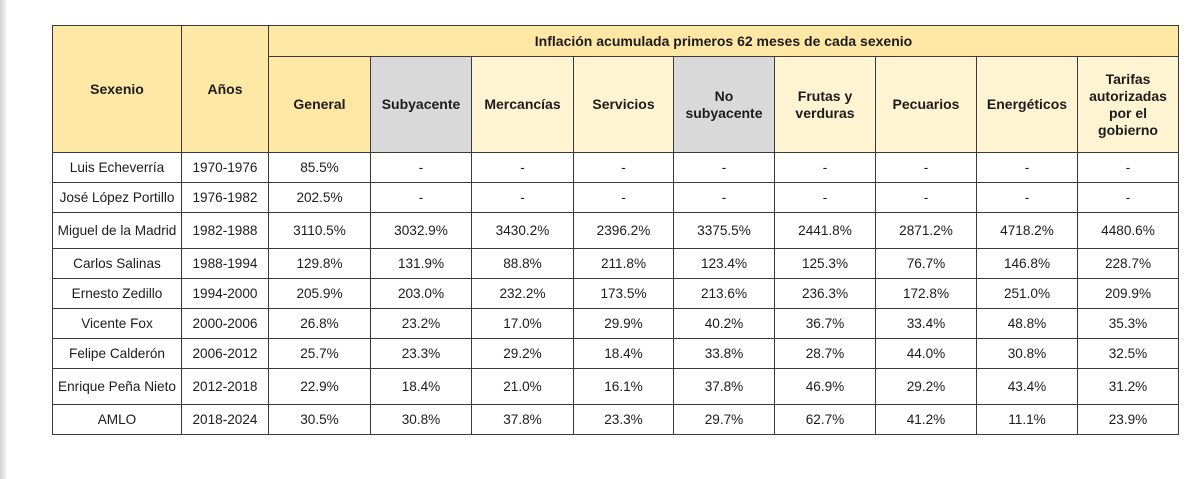 The image size is (1200, 479). I want to click on cell-value: 32.5%, so click(1128, 353).